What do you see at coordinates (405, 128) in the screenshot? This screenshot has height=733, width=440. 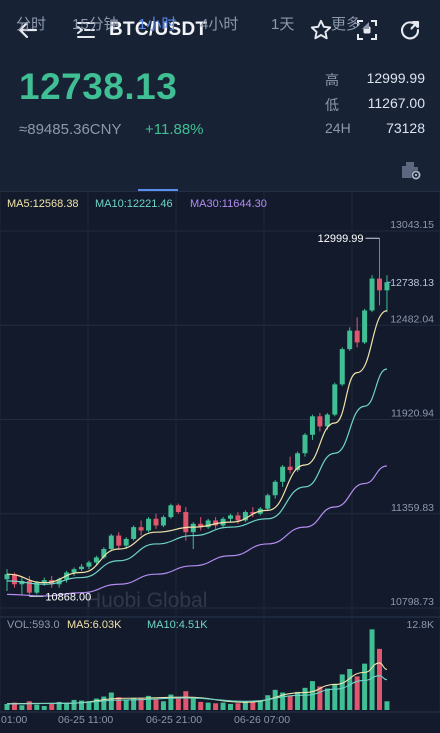 I see `volume-24h-value: 73128` at bounding box center [405, 128].